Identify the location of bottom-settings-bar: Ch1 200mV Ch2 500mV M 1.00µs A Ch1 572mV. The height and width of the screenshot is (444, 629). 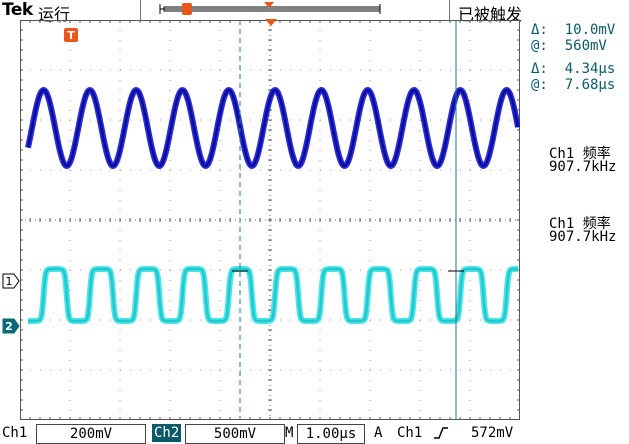
(314, 434).